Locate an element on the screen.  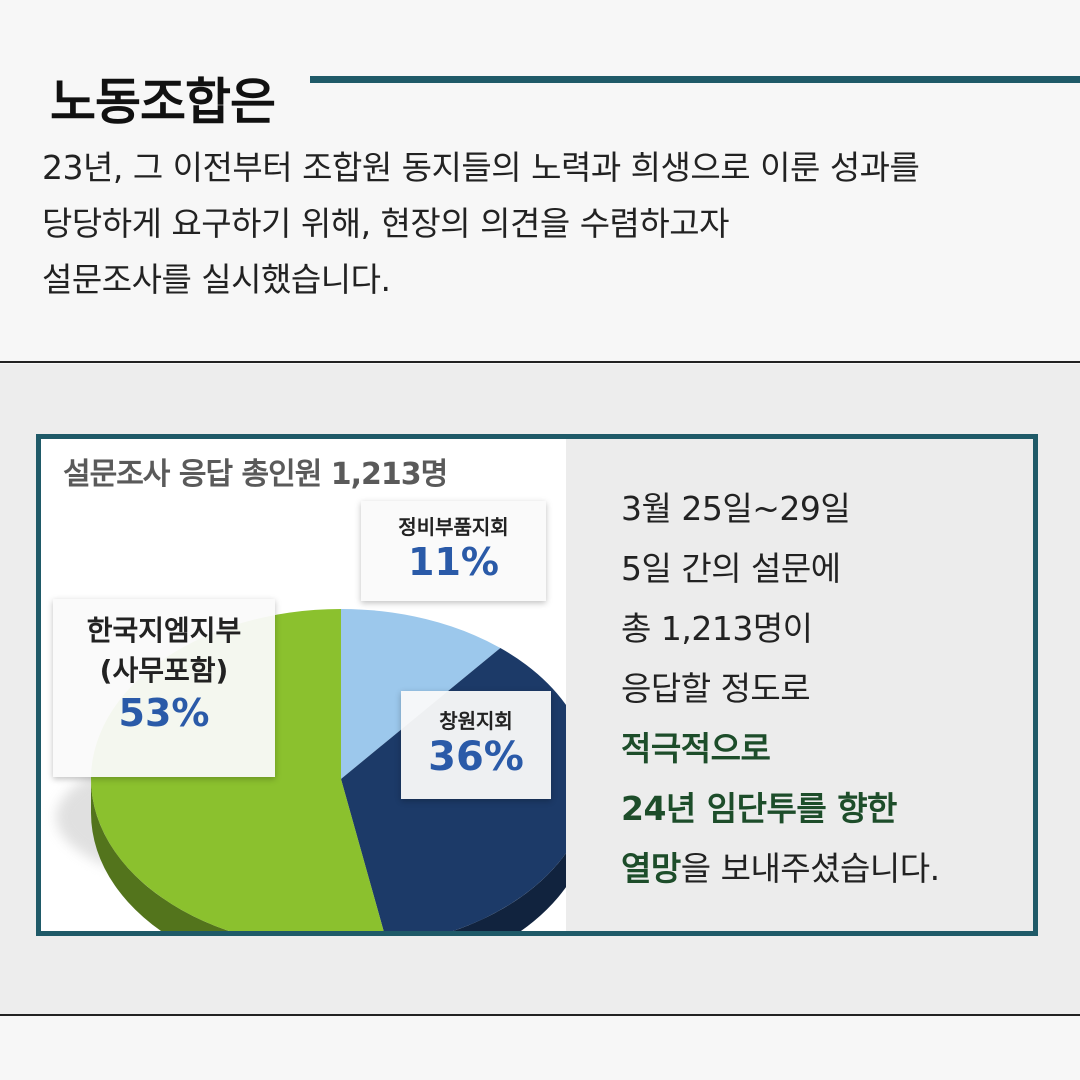
summary-line: 응답할 정도로 is located at coordinates (716, 688).